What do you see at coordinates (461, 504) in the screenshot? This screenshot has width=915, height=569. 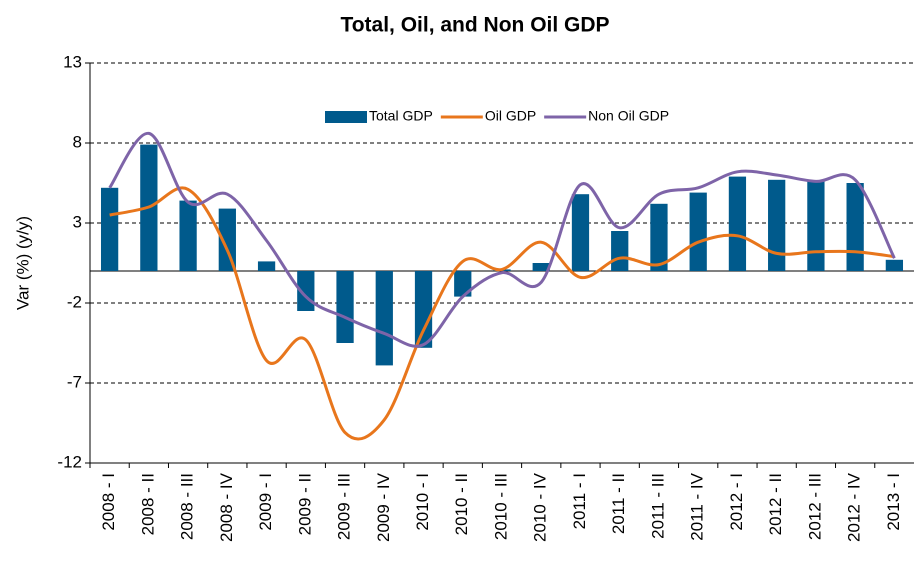 I see `x-tick-label: 2010 - II` at bounding box center [461, 504].